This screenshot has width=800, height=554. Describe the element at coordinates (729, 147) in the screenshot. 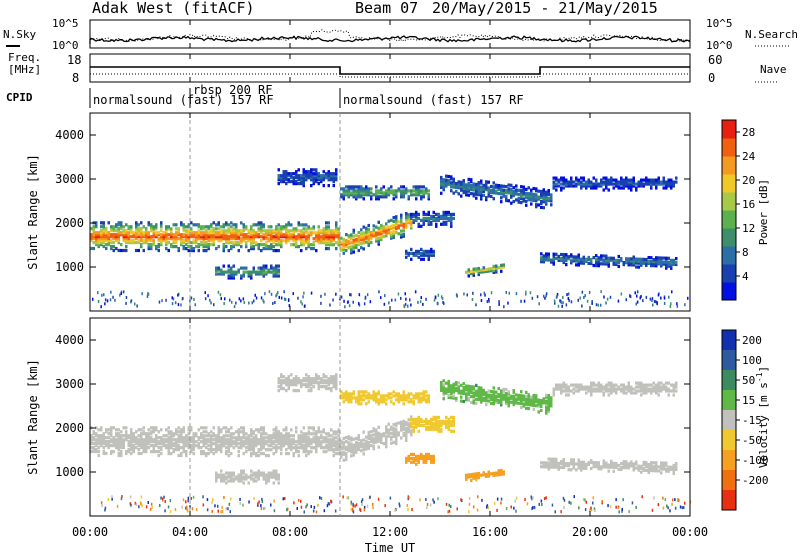

I see `colorbar-swatch` at that location.